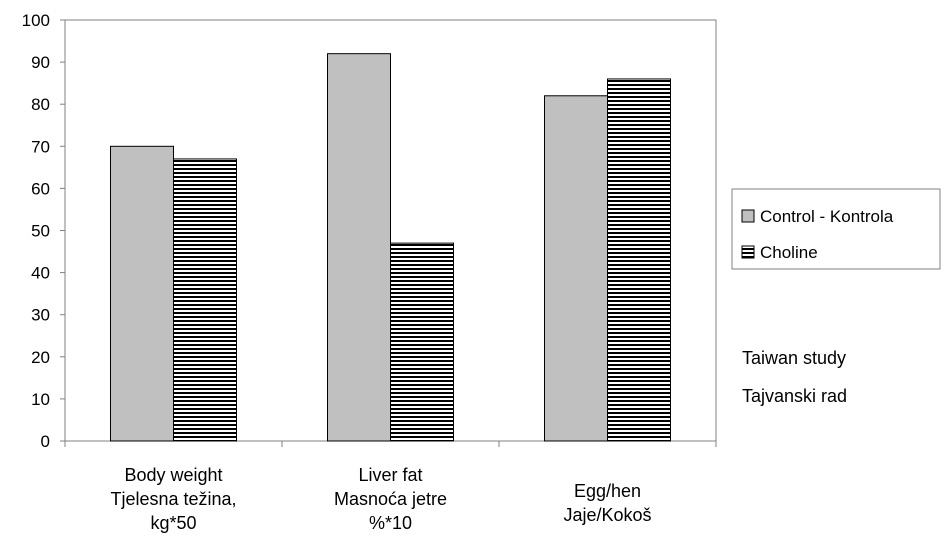 The image size is (944, 548). I want to click on legend-label: Choline, so click(789, 252).